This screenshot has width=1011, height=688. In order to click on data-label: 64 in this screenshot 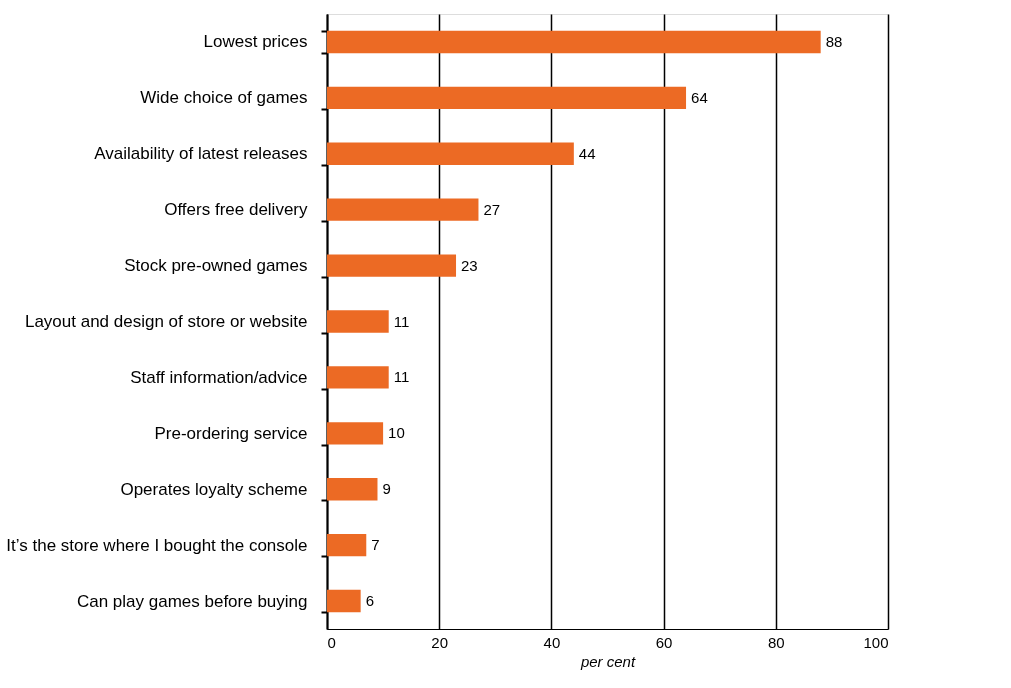, I will do `click(699, 97)`.